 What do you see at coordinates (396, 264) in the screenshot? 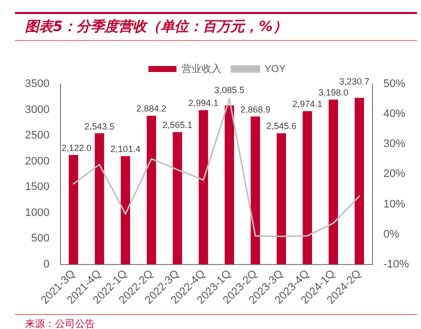
I see `y2-tick-label: -10%` at bounding box center [396, 264].